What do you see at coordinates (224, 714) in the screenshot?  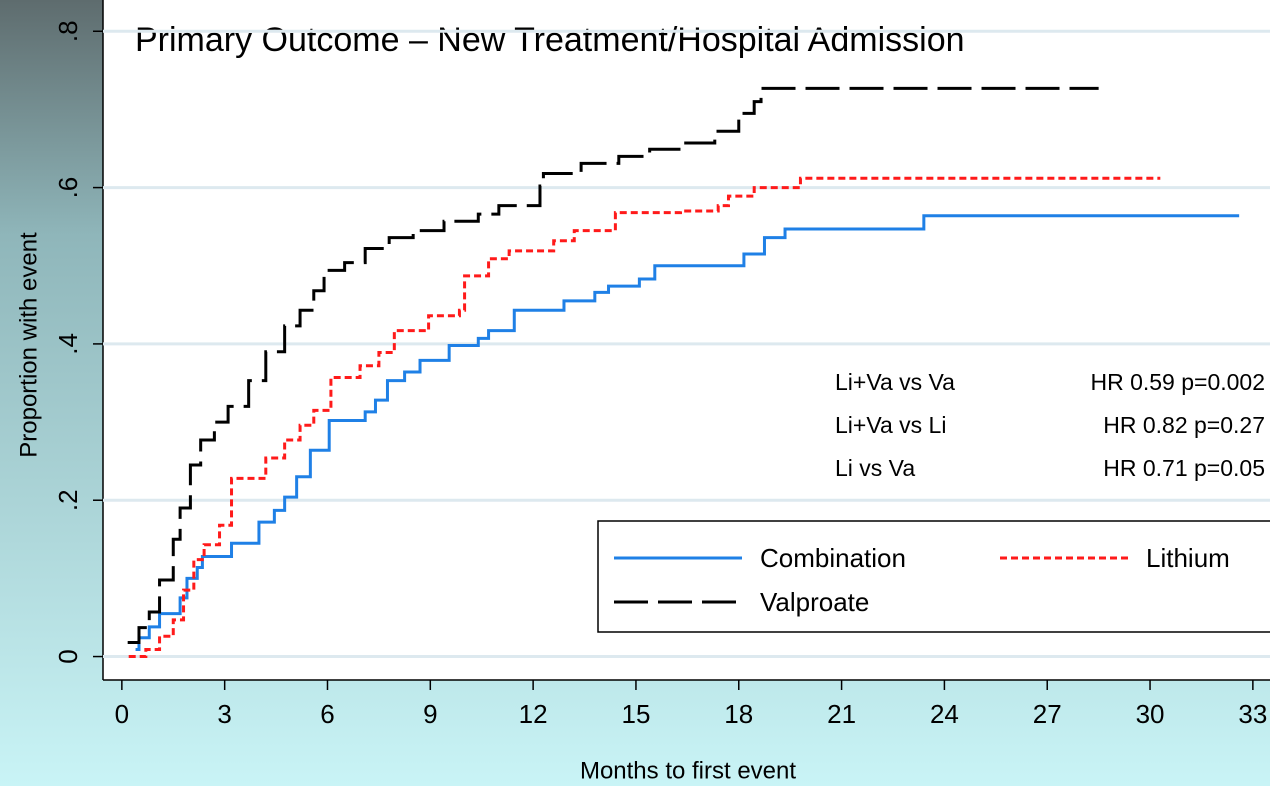 I see `x-tick-label: 3` at bounding box center [224, 714].